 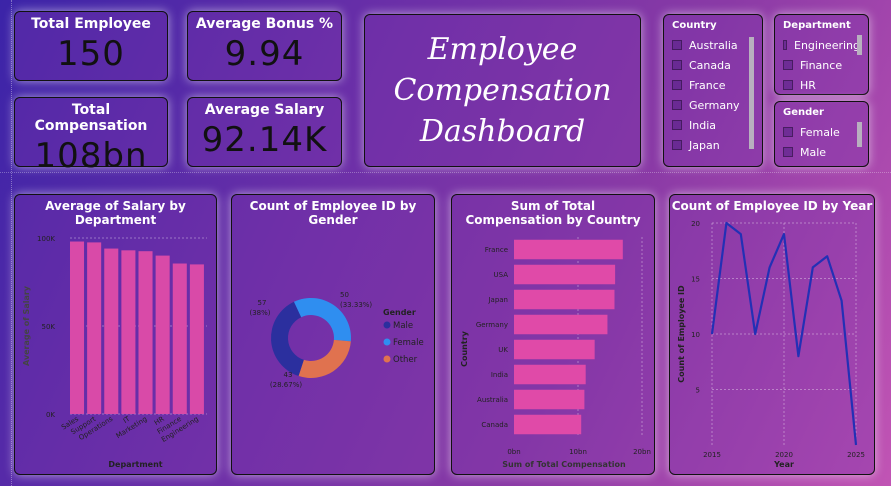 I want to click on y-tick-label: Germany, so click(x=492, y=325).